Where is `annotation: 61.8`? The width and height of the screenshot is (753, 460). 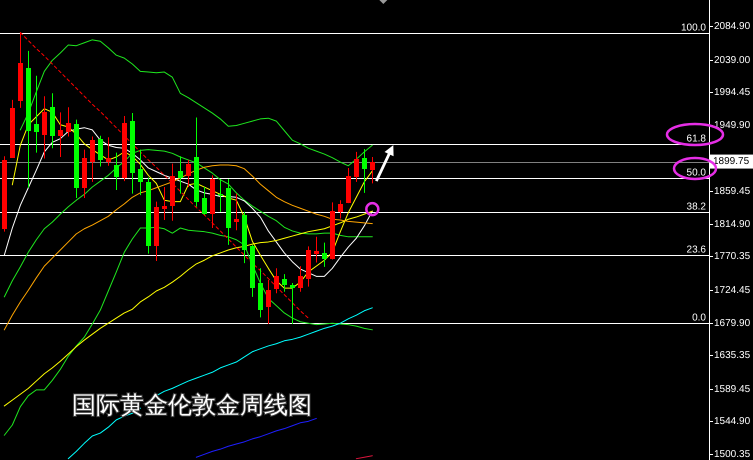
annotation: 61.8 is located at coordinates (696, 139).